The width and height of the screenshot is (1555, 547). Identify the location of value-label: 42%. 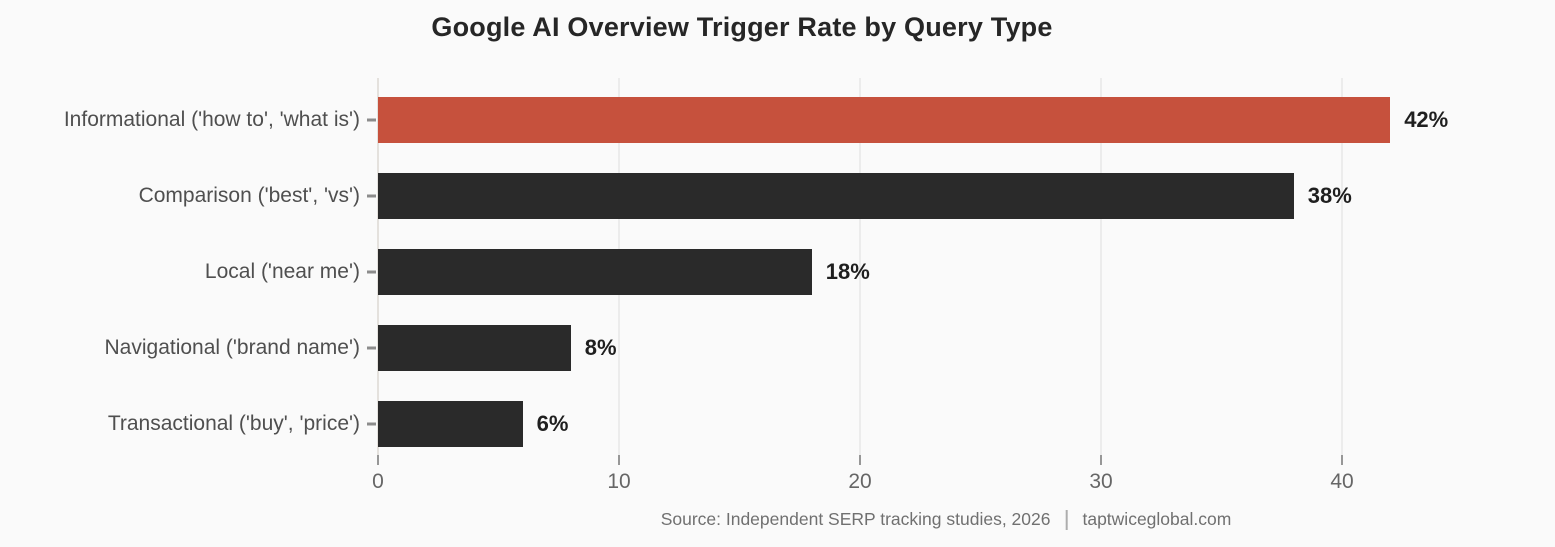
(1426, 119).